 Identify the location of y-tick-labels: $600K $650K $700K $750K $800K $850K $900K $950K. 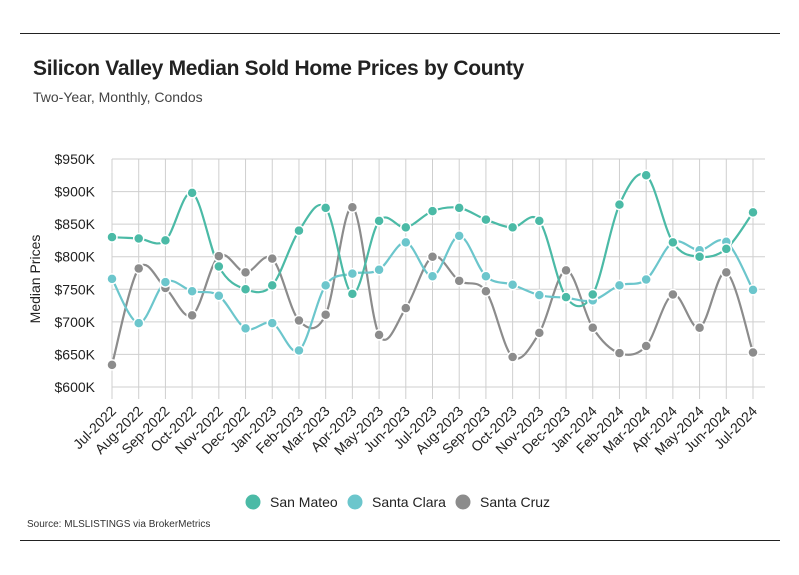
(75, 273).